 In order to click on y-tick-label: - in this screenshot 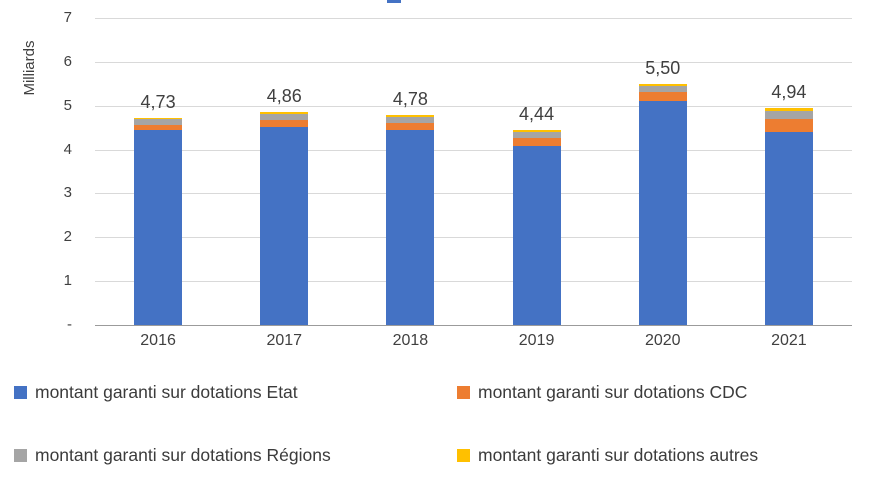, I will do `click(69, 324)`.